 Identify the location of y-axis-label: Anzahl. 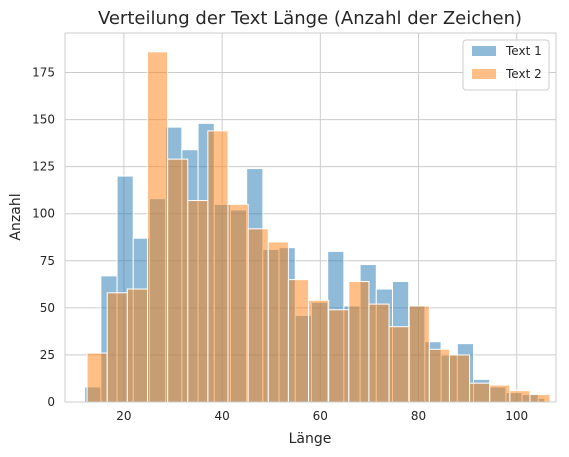
(16, 216).